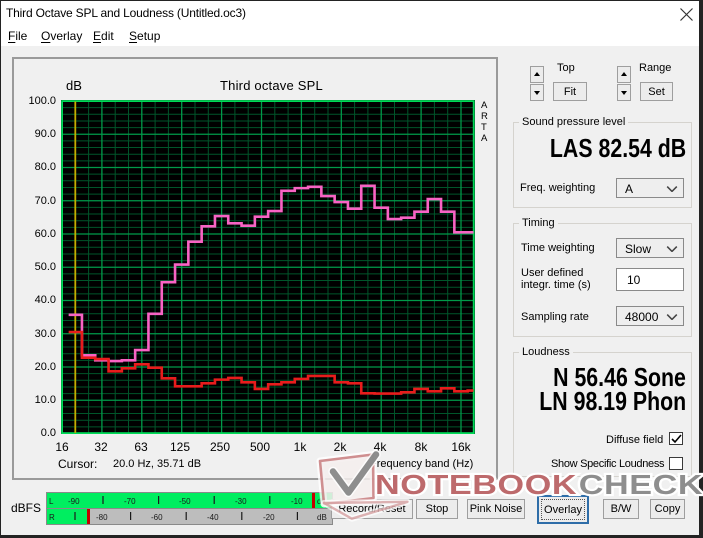 Image resolution: width=703 pixels, height=538 pixels. What do you see at coordinates (157, 517) in the screenshot?
I see `svg-text: -60` at bounding box center [157, 517].